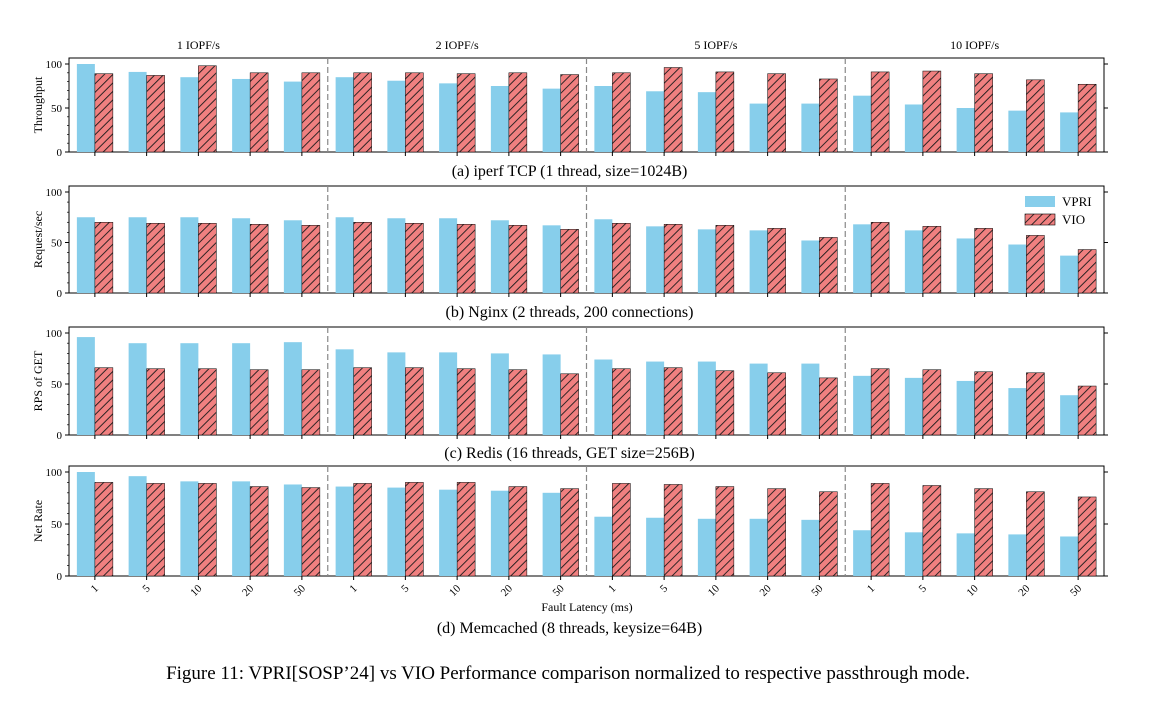 The height and width of the screenshot is (701, 1160). What do you see at coordinates (60, 436) in the screenshot?
I see `y-tick-label: 0` at bounding box center [60, 436].